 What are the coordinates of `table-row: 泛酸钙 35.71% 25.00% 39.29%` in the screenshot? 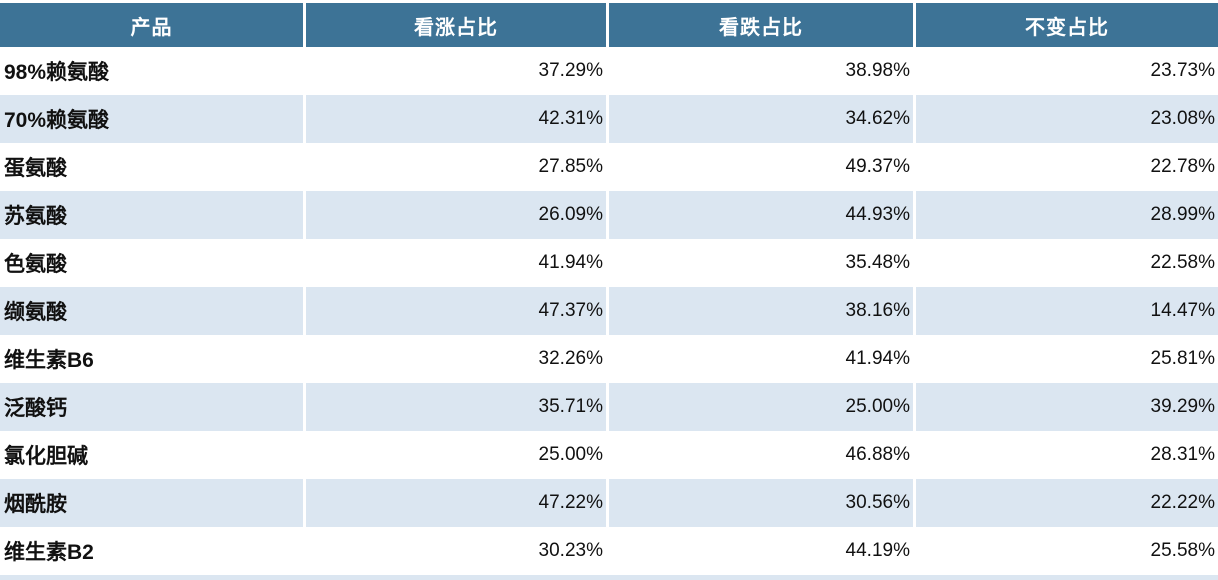 It's located at (609, 407).